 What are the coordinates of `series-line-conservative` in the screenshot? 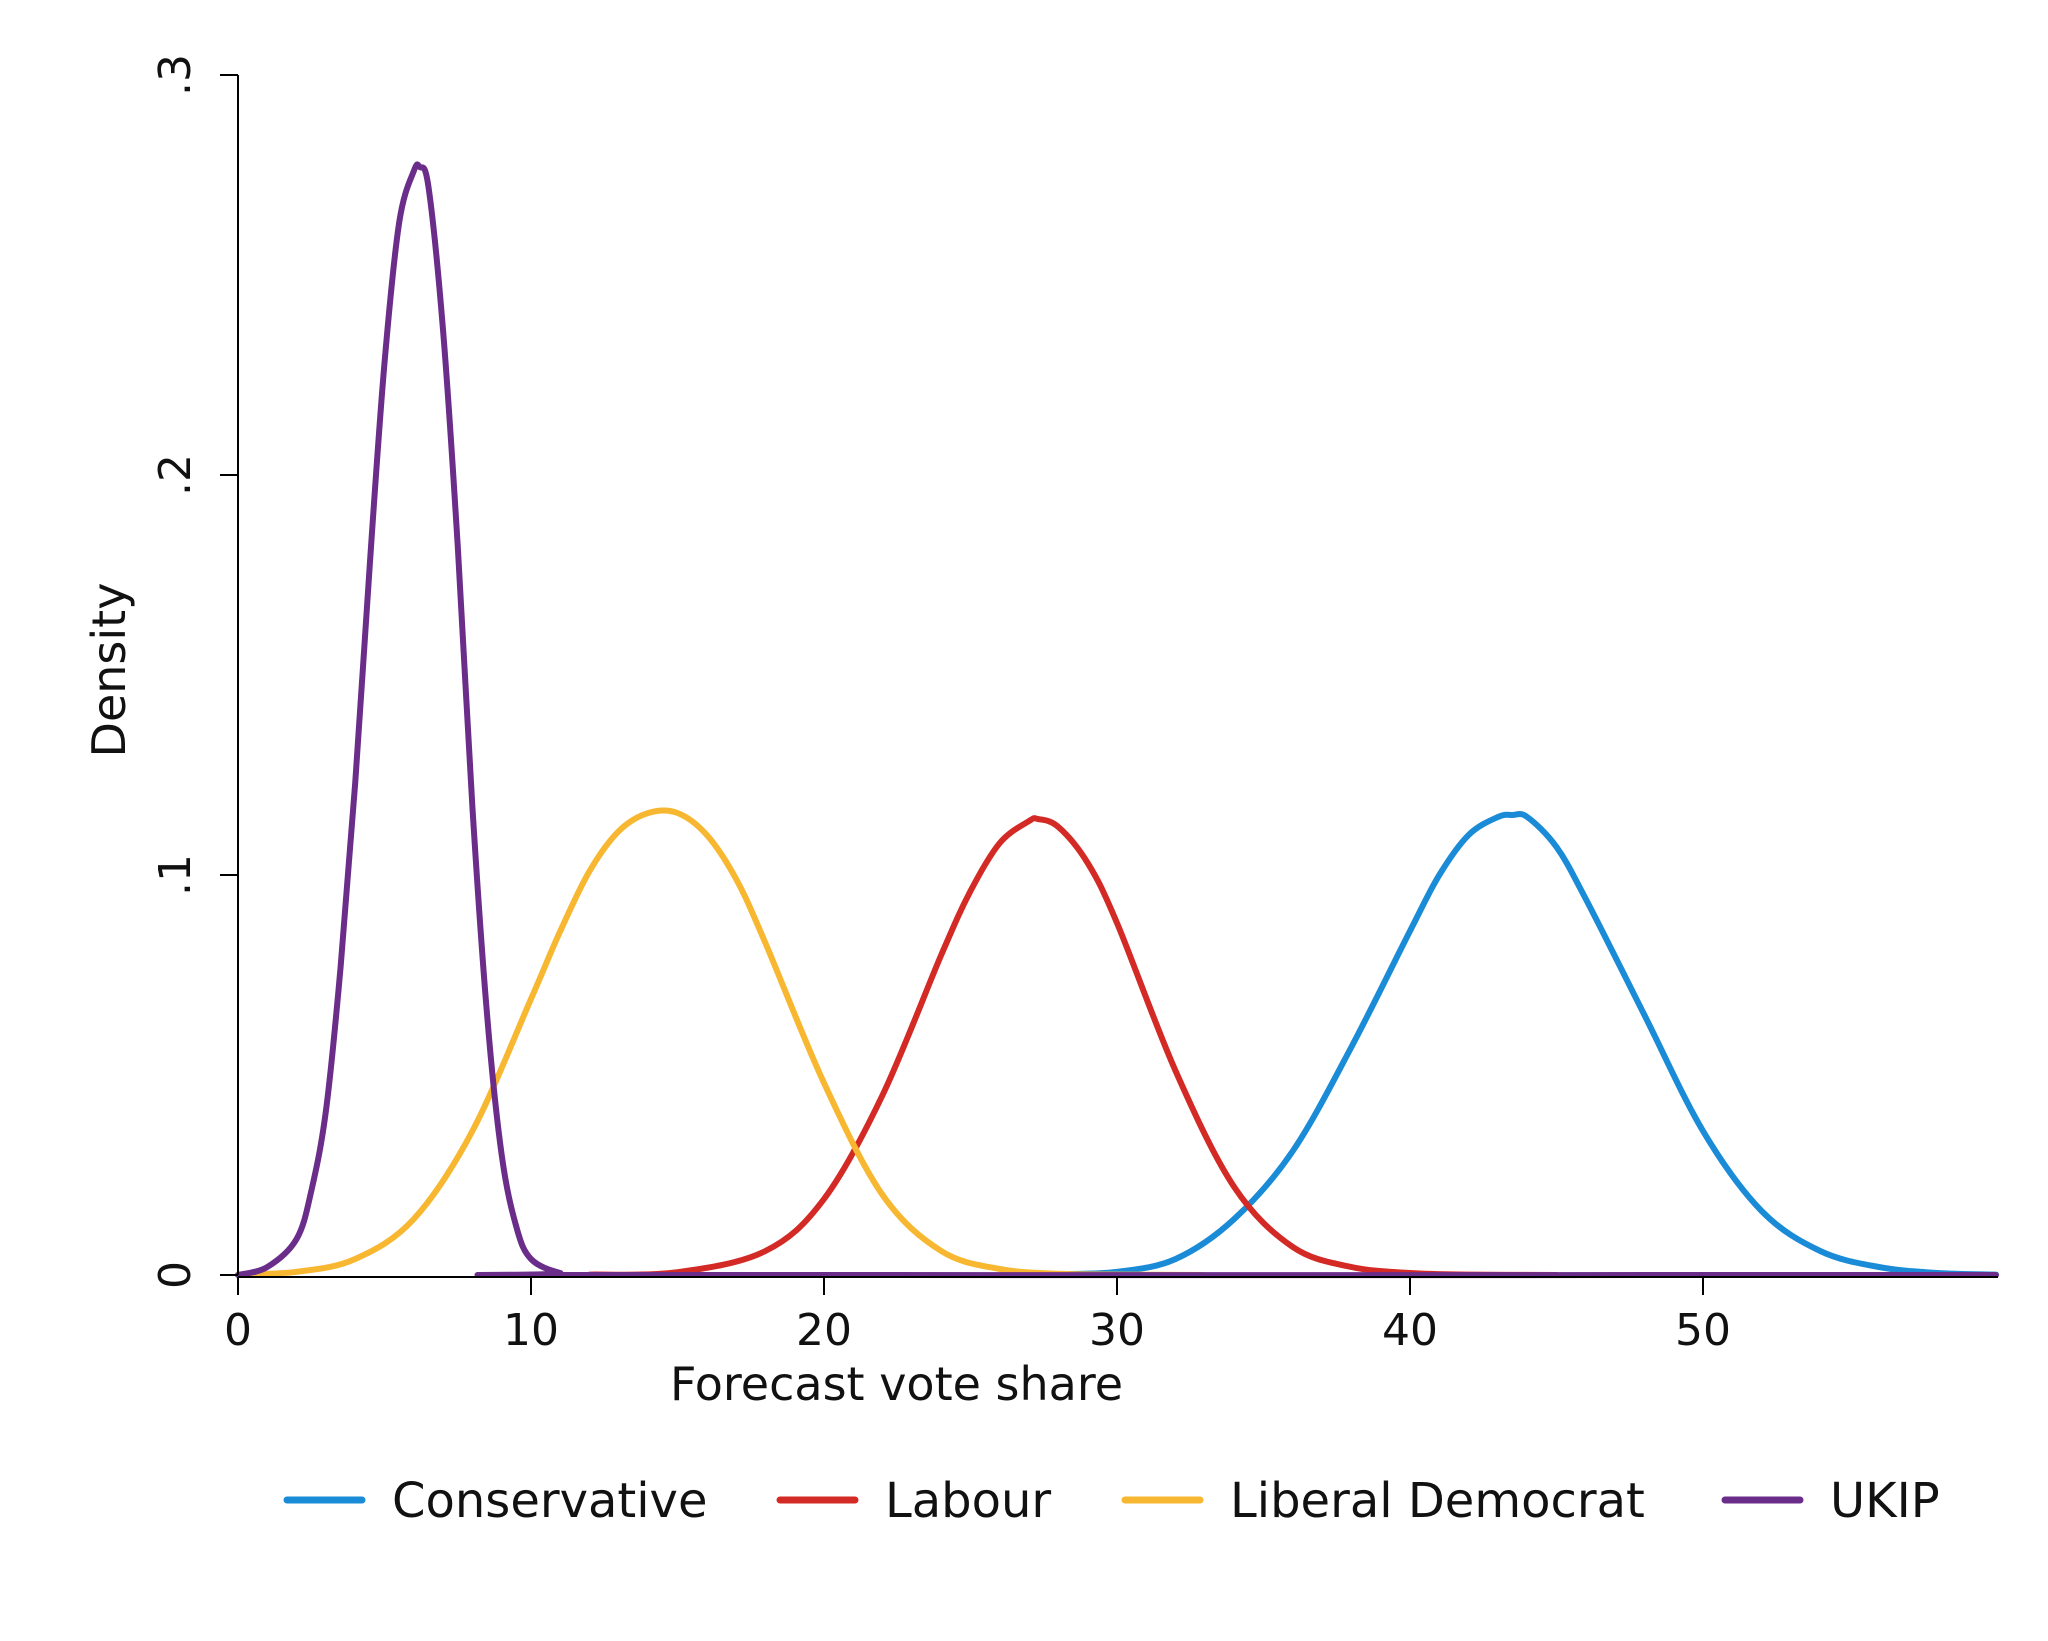 It's located at (1527, 1044).